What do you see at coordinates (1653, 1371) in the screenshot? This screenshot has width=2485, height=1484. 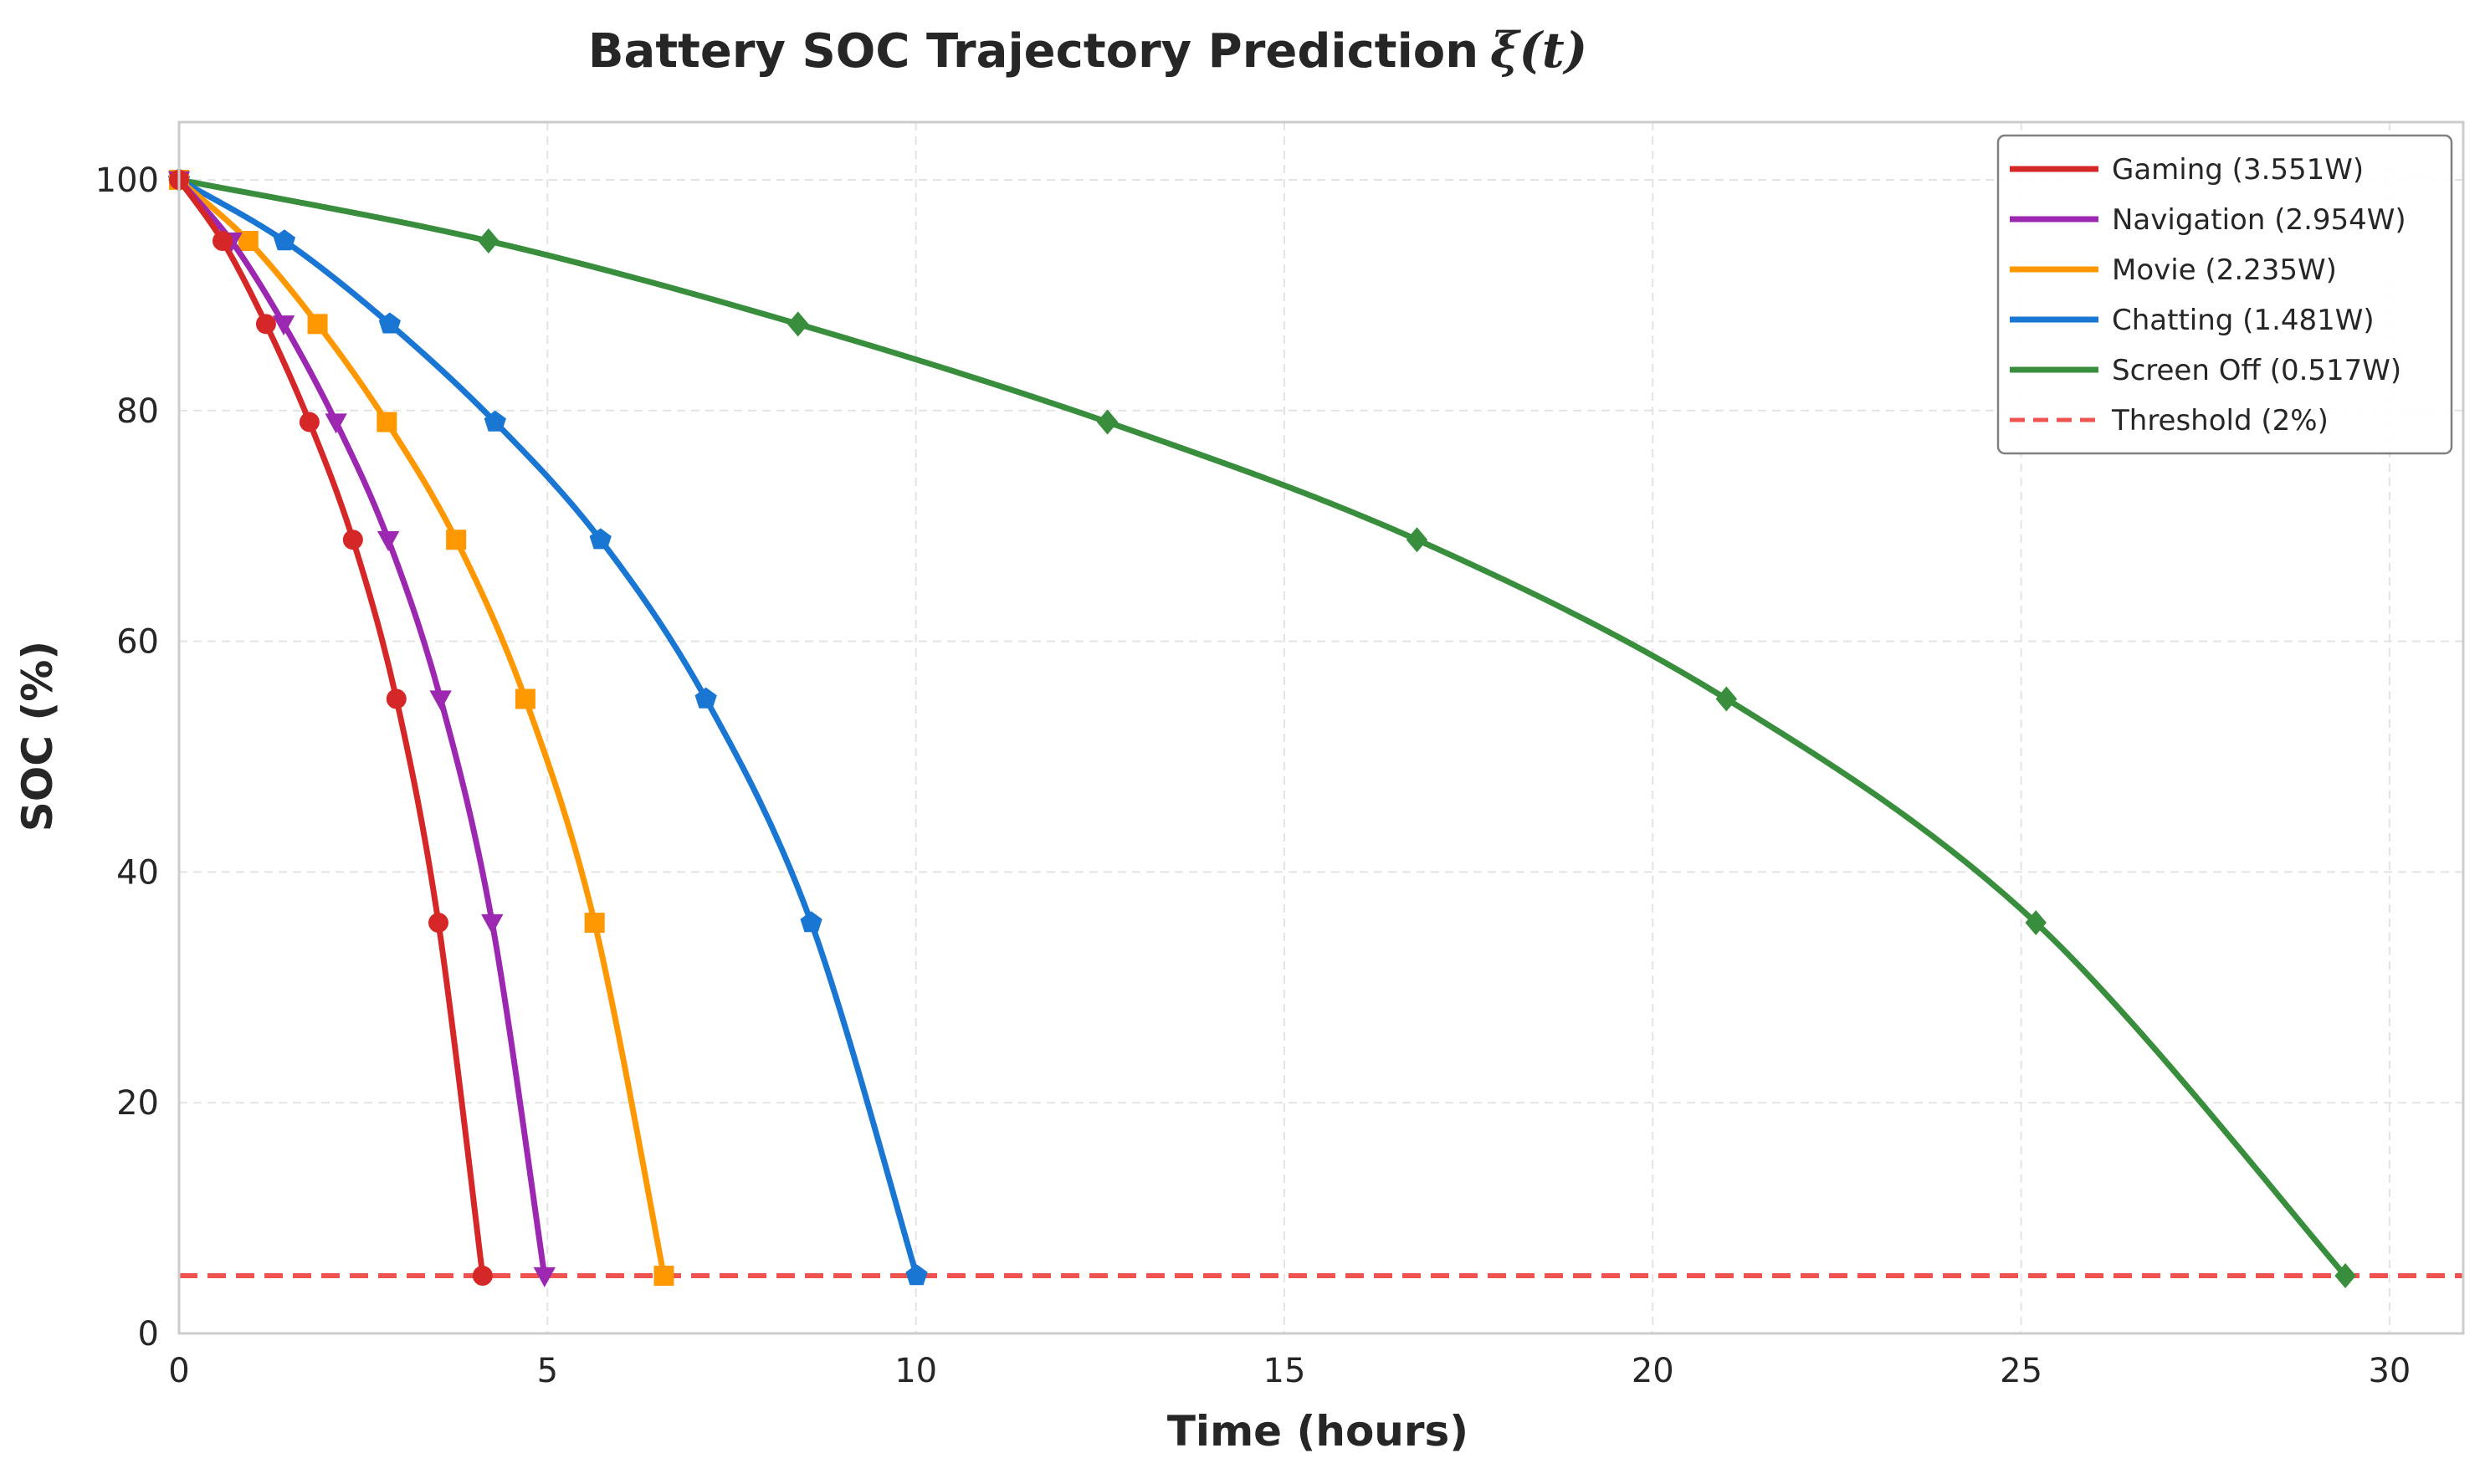 I see `x-tick-label: 20` at bounding box center [1653, 1371].